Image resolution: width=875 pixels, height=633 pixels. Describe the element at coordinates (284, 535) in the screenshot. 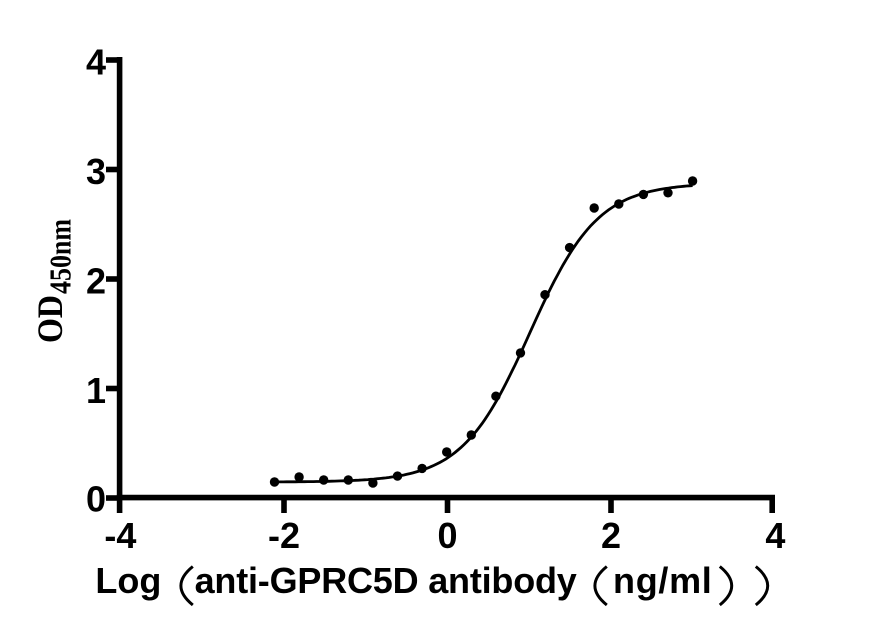

I see `svg-text: -2` at that location.